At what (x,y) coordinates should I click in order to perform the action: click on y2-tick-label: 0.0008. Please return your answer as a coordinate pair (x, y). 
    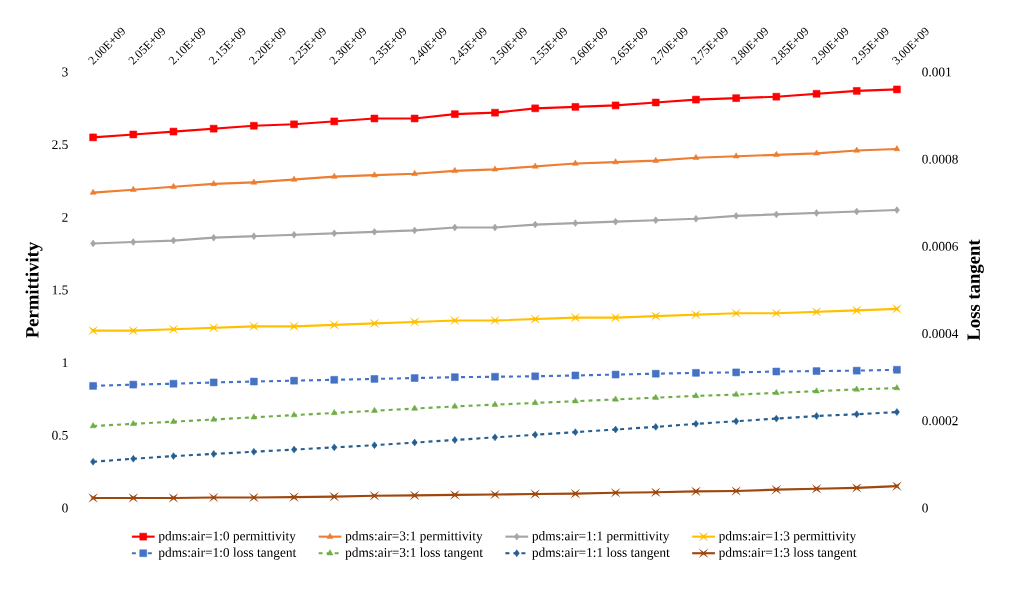
    Looking at the image, I should click on (940, 159).